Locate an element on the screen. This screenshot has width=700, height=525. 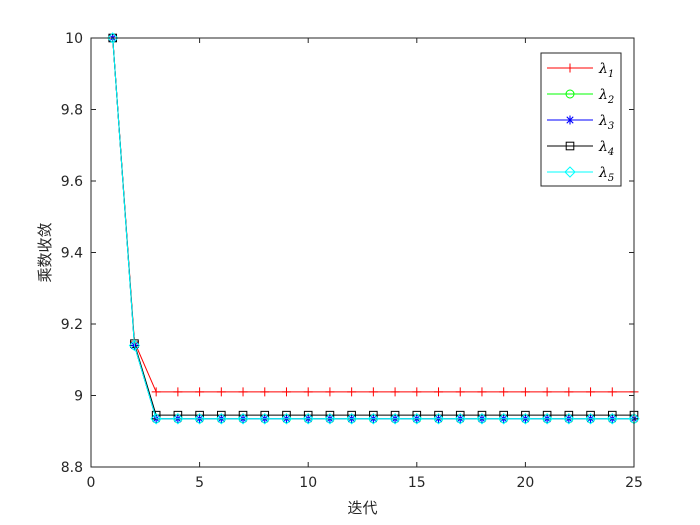
x-tick-label: 15 is located at coordinates (417, 483).